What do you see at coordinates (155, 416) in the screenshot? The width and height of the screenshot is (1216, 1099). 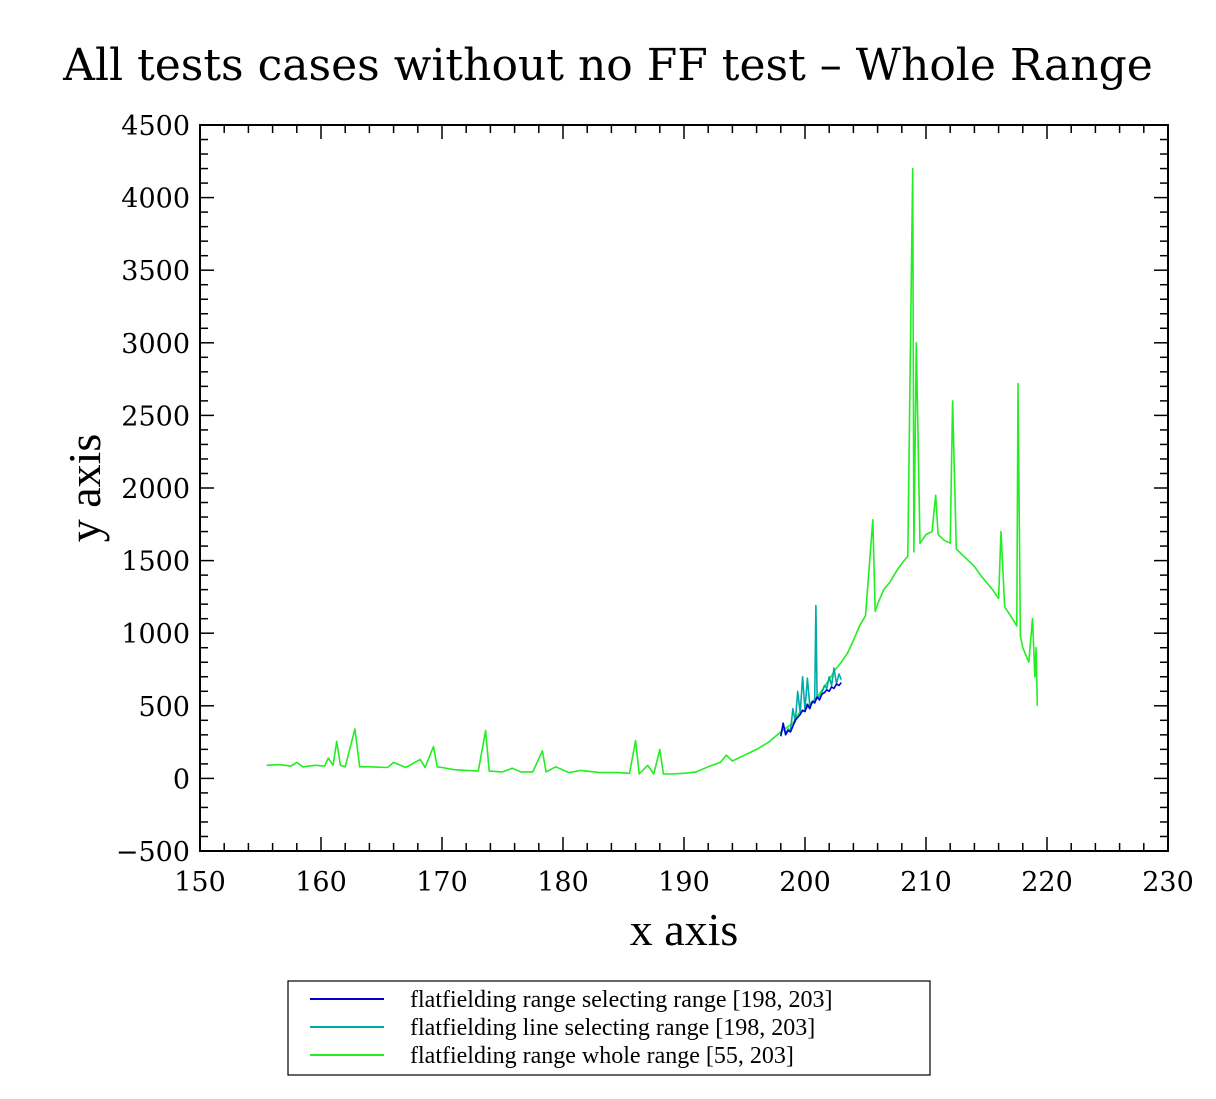 I see `y-tick-label: 2500` at bounding box center [155, 416].